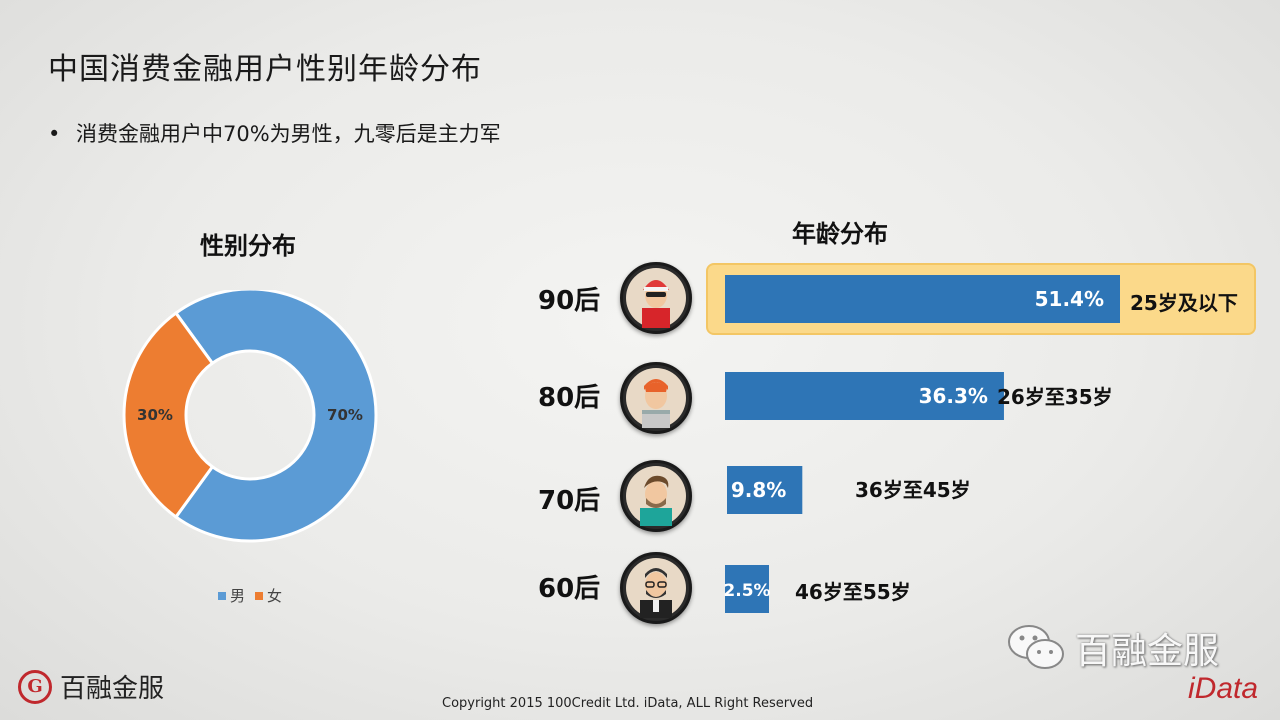 Image resolution: width=1280 pixels, height=720 pixels. I want to click on brand-logo-icon: G, so click(35, 686).